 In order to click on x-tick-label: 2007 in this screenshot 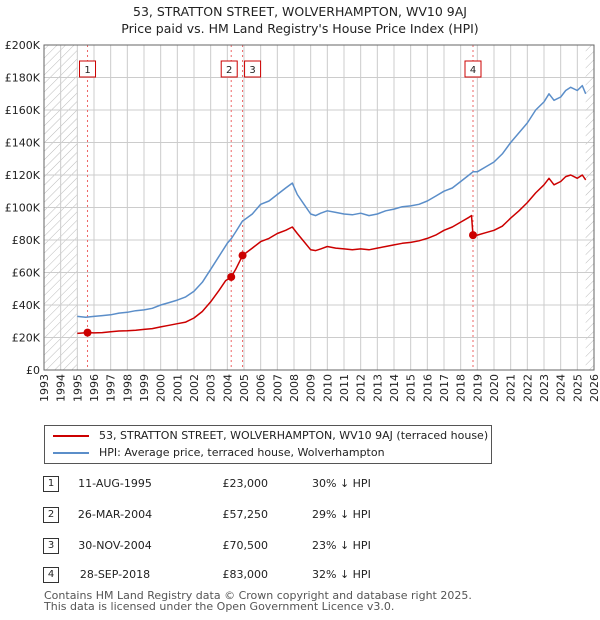, I will do `click(277, 388)`.